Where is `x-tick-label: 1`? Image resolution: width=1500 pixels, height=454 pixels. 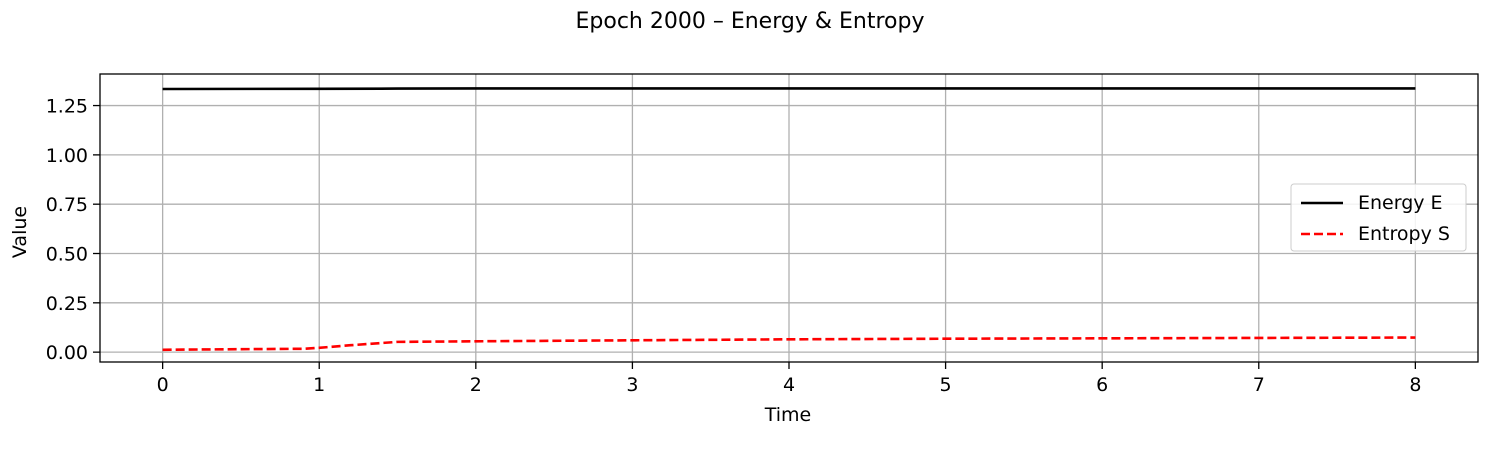
x-tick-label: 1 is located at coordinates (319, 385).